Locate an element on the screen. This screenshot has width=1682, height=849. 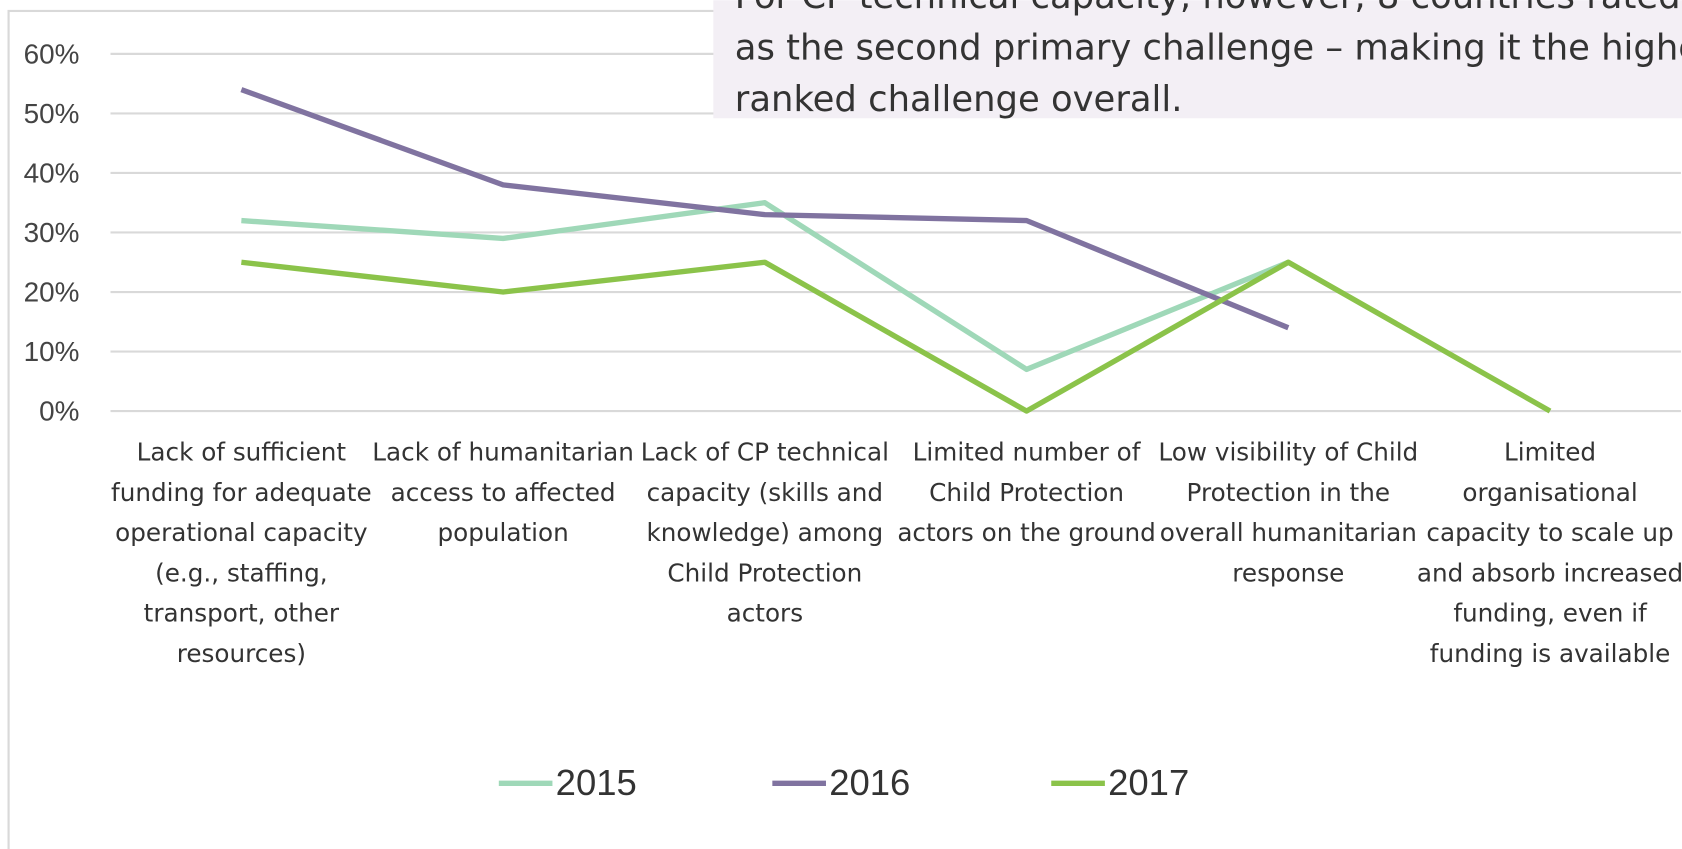
y-tick-label: 50% is located at coordinates (52, 113).